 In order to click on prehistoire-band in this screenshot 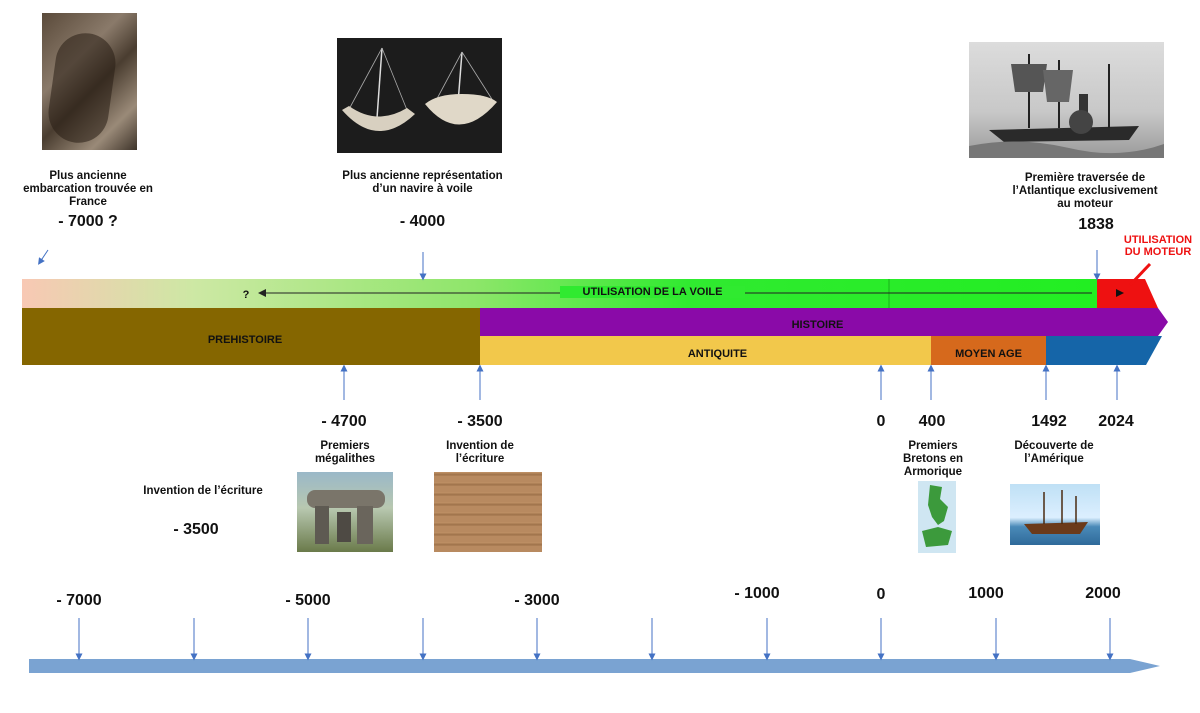, I will do `click(251, 336)`.